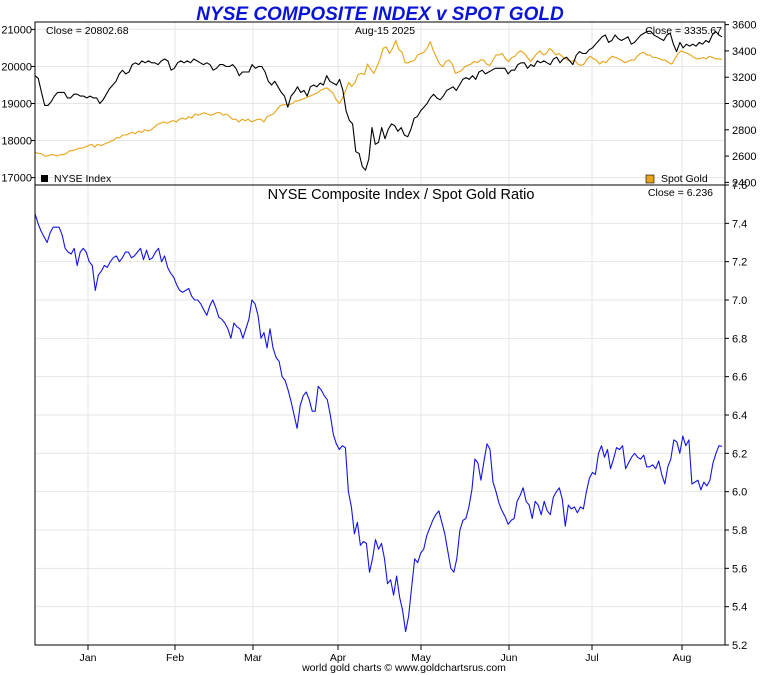  What do you see at coordinates (739, 569) in the screenshot?
I see `ratio-tick-label: 5.6` at bounding box center [739, 569].